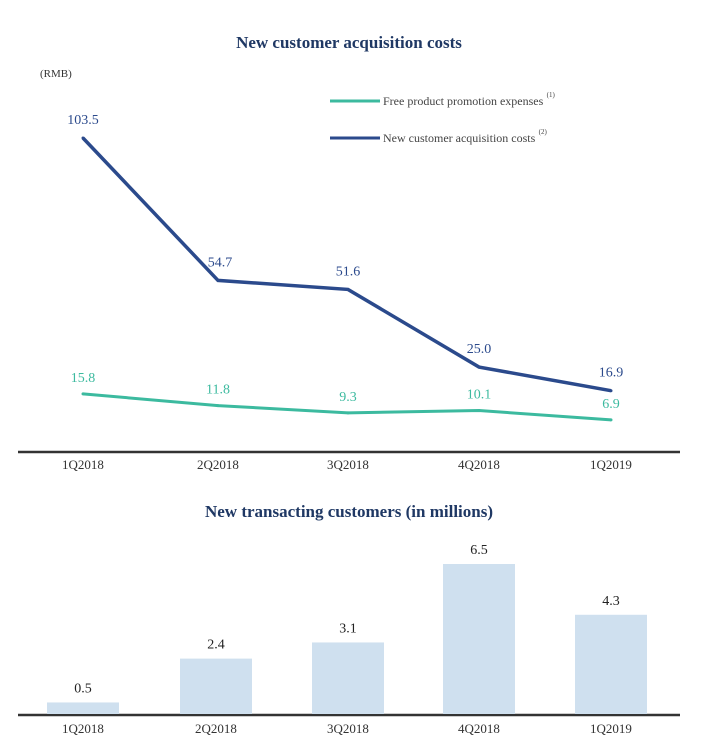 The image size is (721, 754). What do you see at coordinates (611, 728) in the screenshot?
I see `bar-chart-x-tick: 1Q2019` at bounding box center [611, 728].